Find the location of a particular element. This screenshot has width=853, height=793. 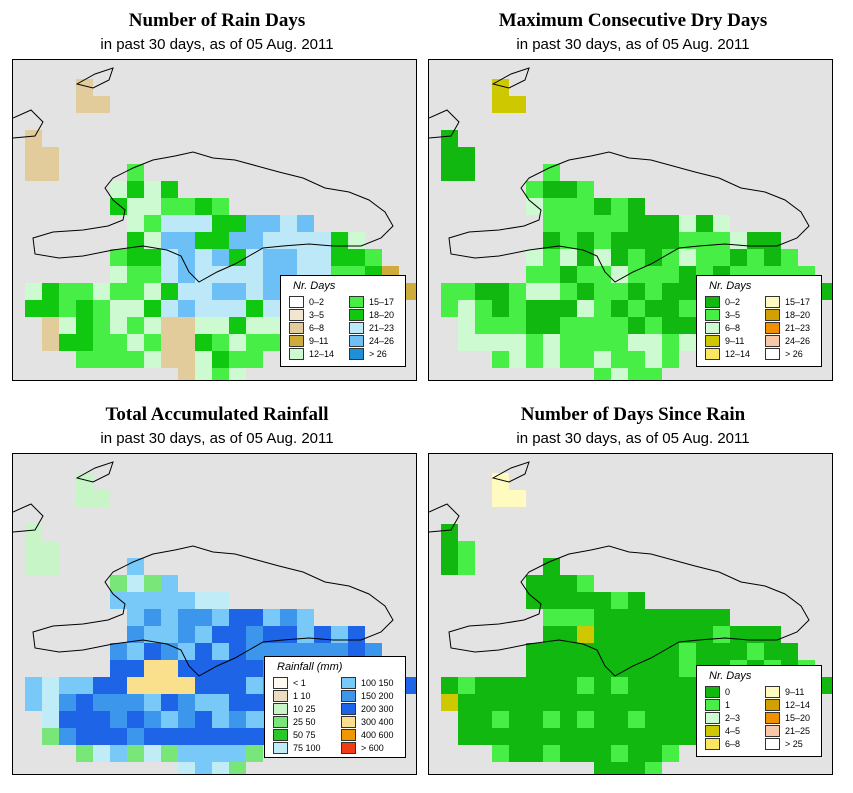

island-outline is located at coordinates (213, 217).